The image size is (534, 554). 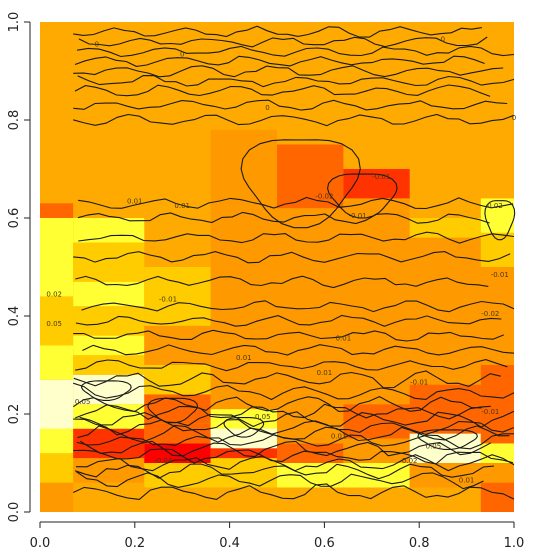 What do you see at coordinates (229, 543) in the screenshot?
I see `x-tick-label: 0.4` at bounding box center [229, 543].